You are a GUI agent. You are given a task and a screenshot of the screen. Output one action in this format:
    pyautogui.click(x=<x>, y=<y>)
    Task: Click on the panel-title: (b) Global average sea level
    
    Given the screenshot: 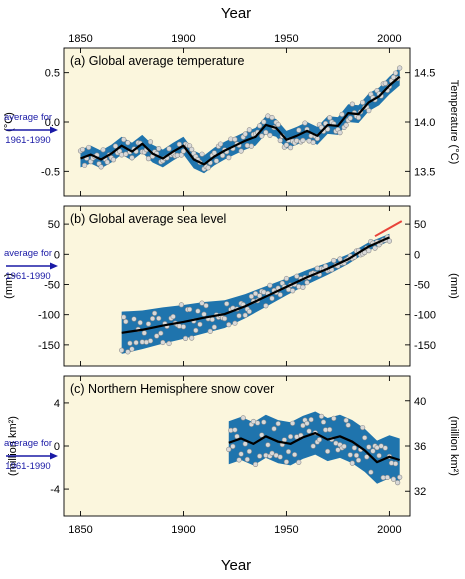 What is the action you would take?
    pyautogui.click(x=148, y=219)
    